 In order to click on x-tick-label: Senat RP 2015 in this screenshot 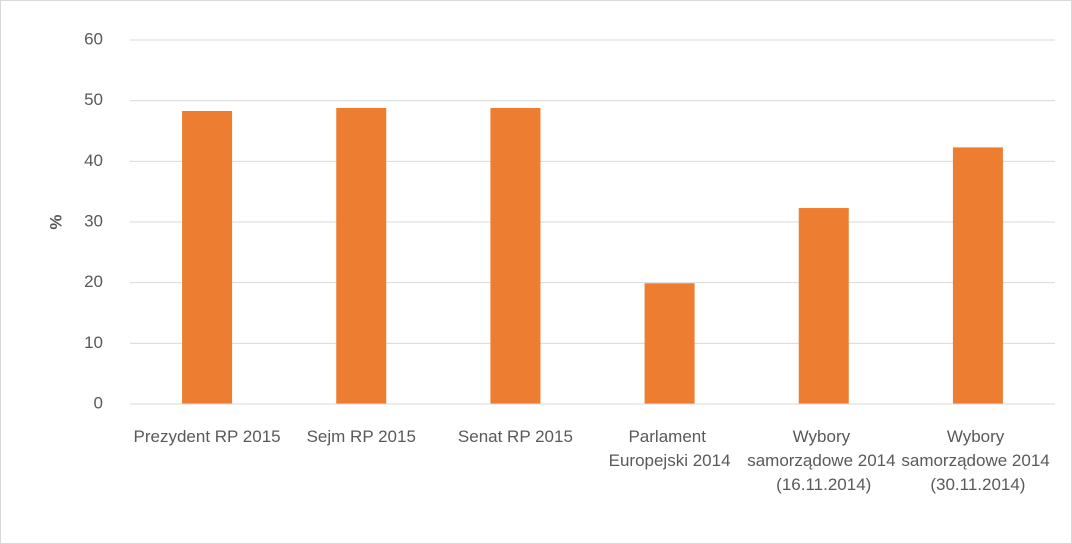, I will do `click(515, 436)`.